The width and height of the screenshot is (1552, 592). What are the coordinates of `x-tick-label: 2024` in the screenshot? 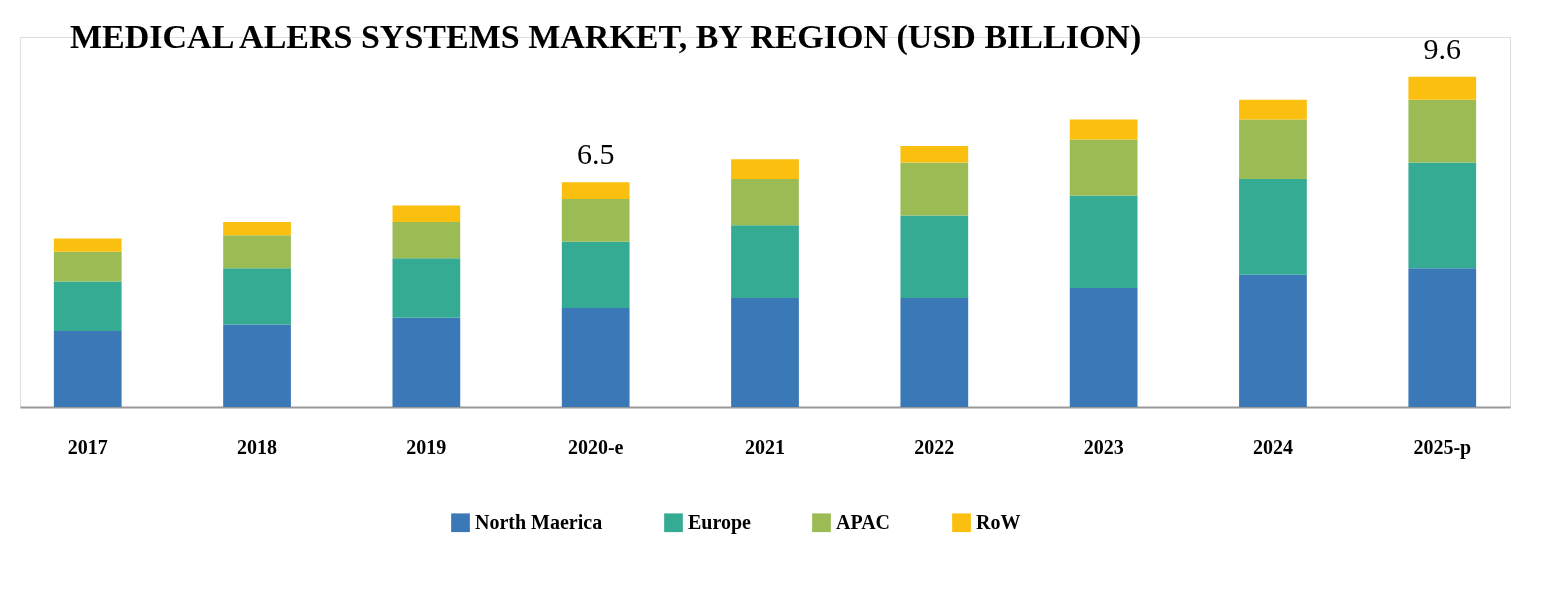 It's located at (1272, 446).